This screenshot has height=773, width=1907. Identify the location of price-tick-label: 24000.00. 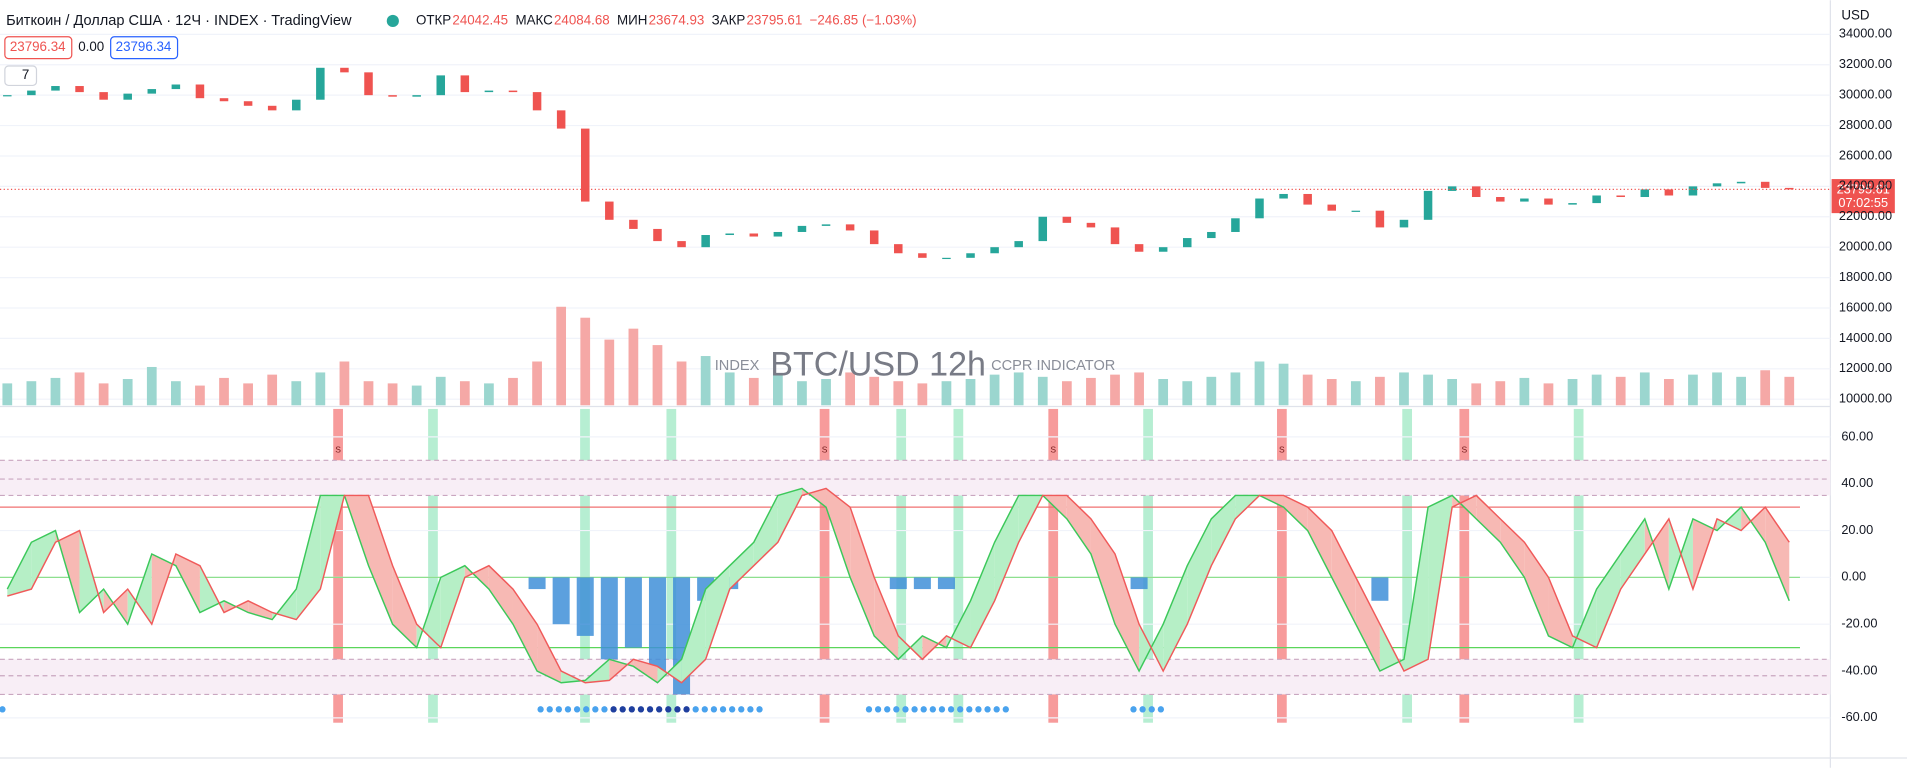
(1865, 185).